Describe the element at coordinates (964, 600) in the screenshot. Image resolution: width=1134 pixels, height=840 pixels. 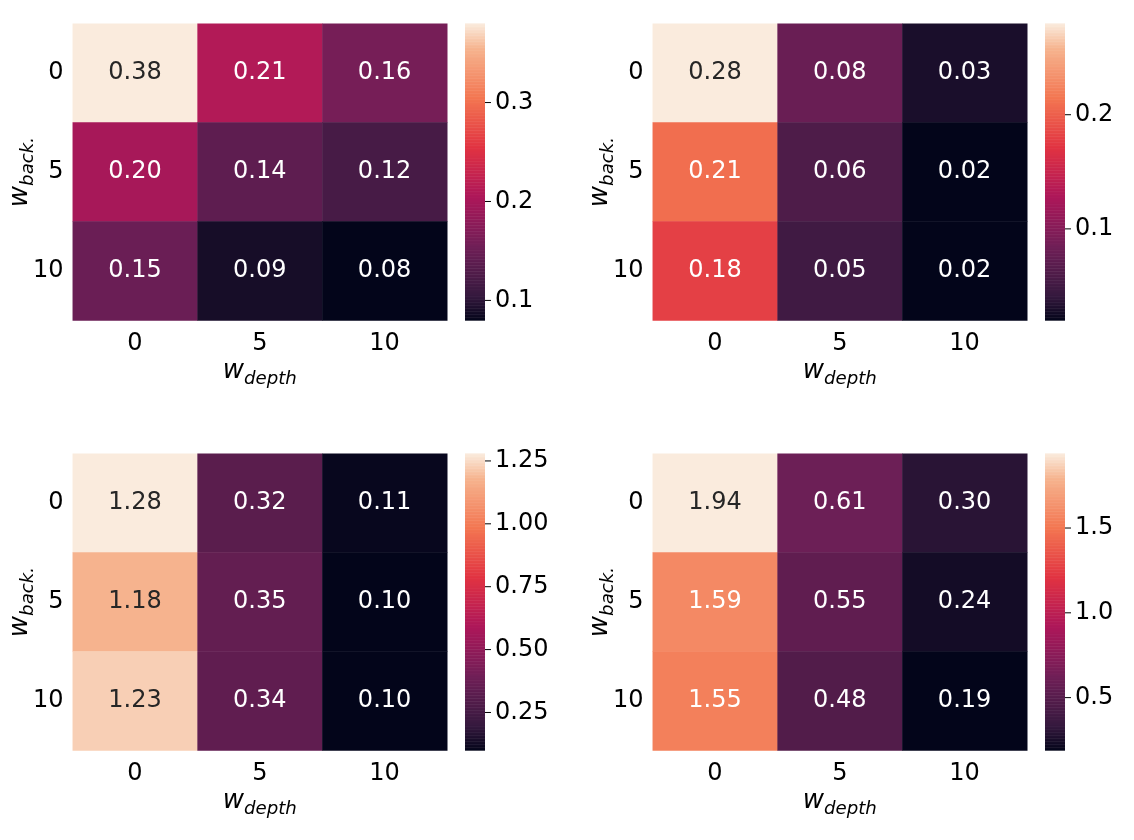
I see `data-label: 0.24` at that location.